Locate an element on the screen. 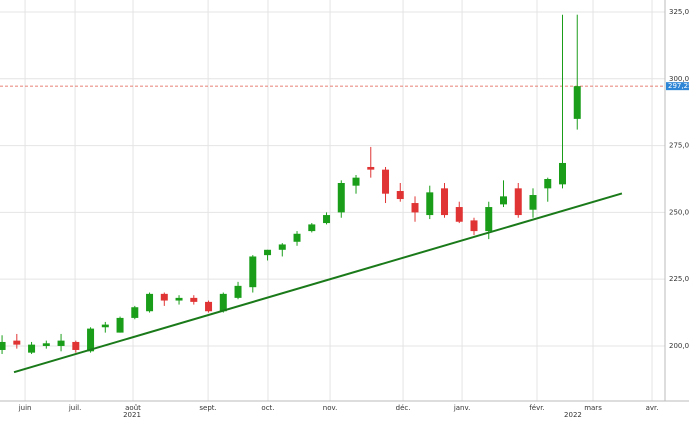  y-tick-label: 250,00 is located at coordinates (679, 212).